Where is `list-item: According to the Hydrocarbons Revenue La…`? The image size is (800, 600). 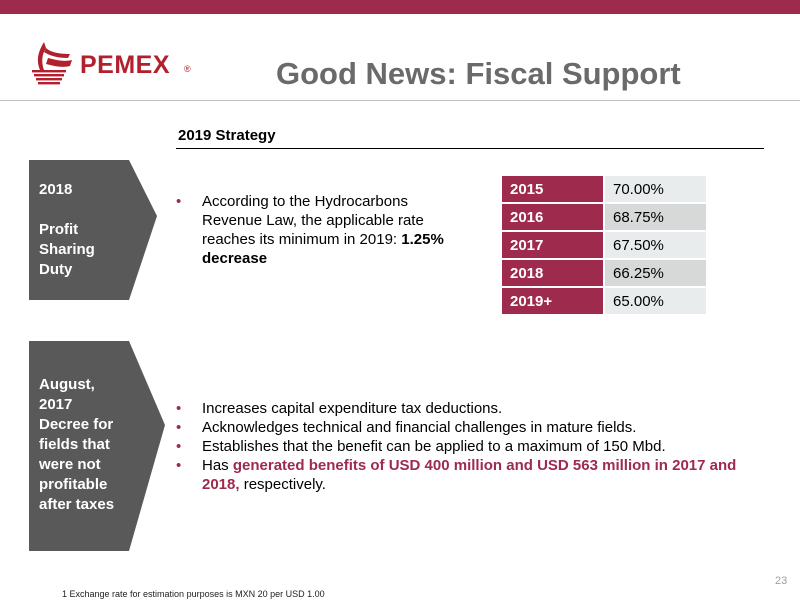
list-item: According to the Hydrocarbons Revenue La… is located at coordinates (310, 230).